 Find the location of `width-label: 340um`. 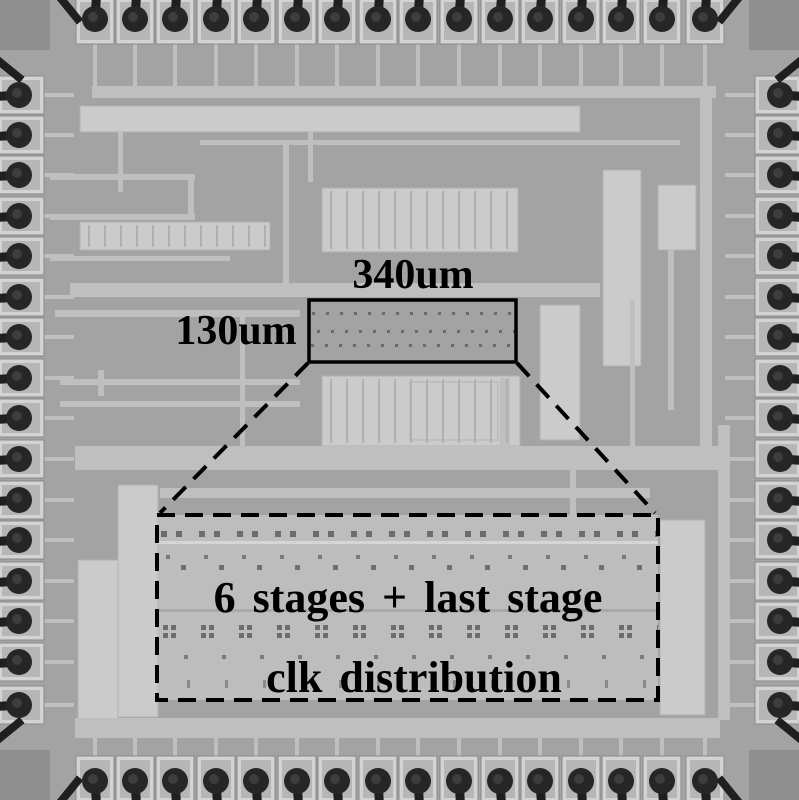

width-label: 340um is located at coordinates (412, 275).